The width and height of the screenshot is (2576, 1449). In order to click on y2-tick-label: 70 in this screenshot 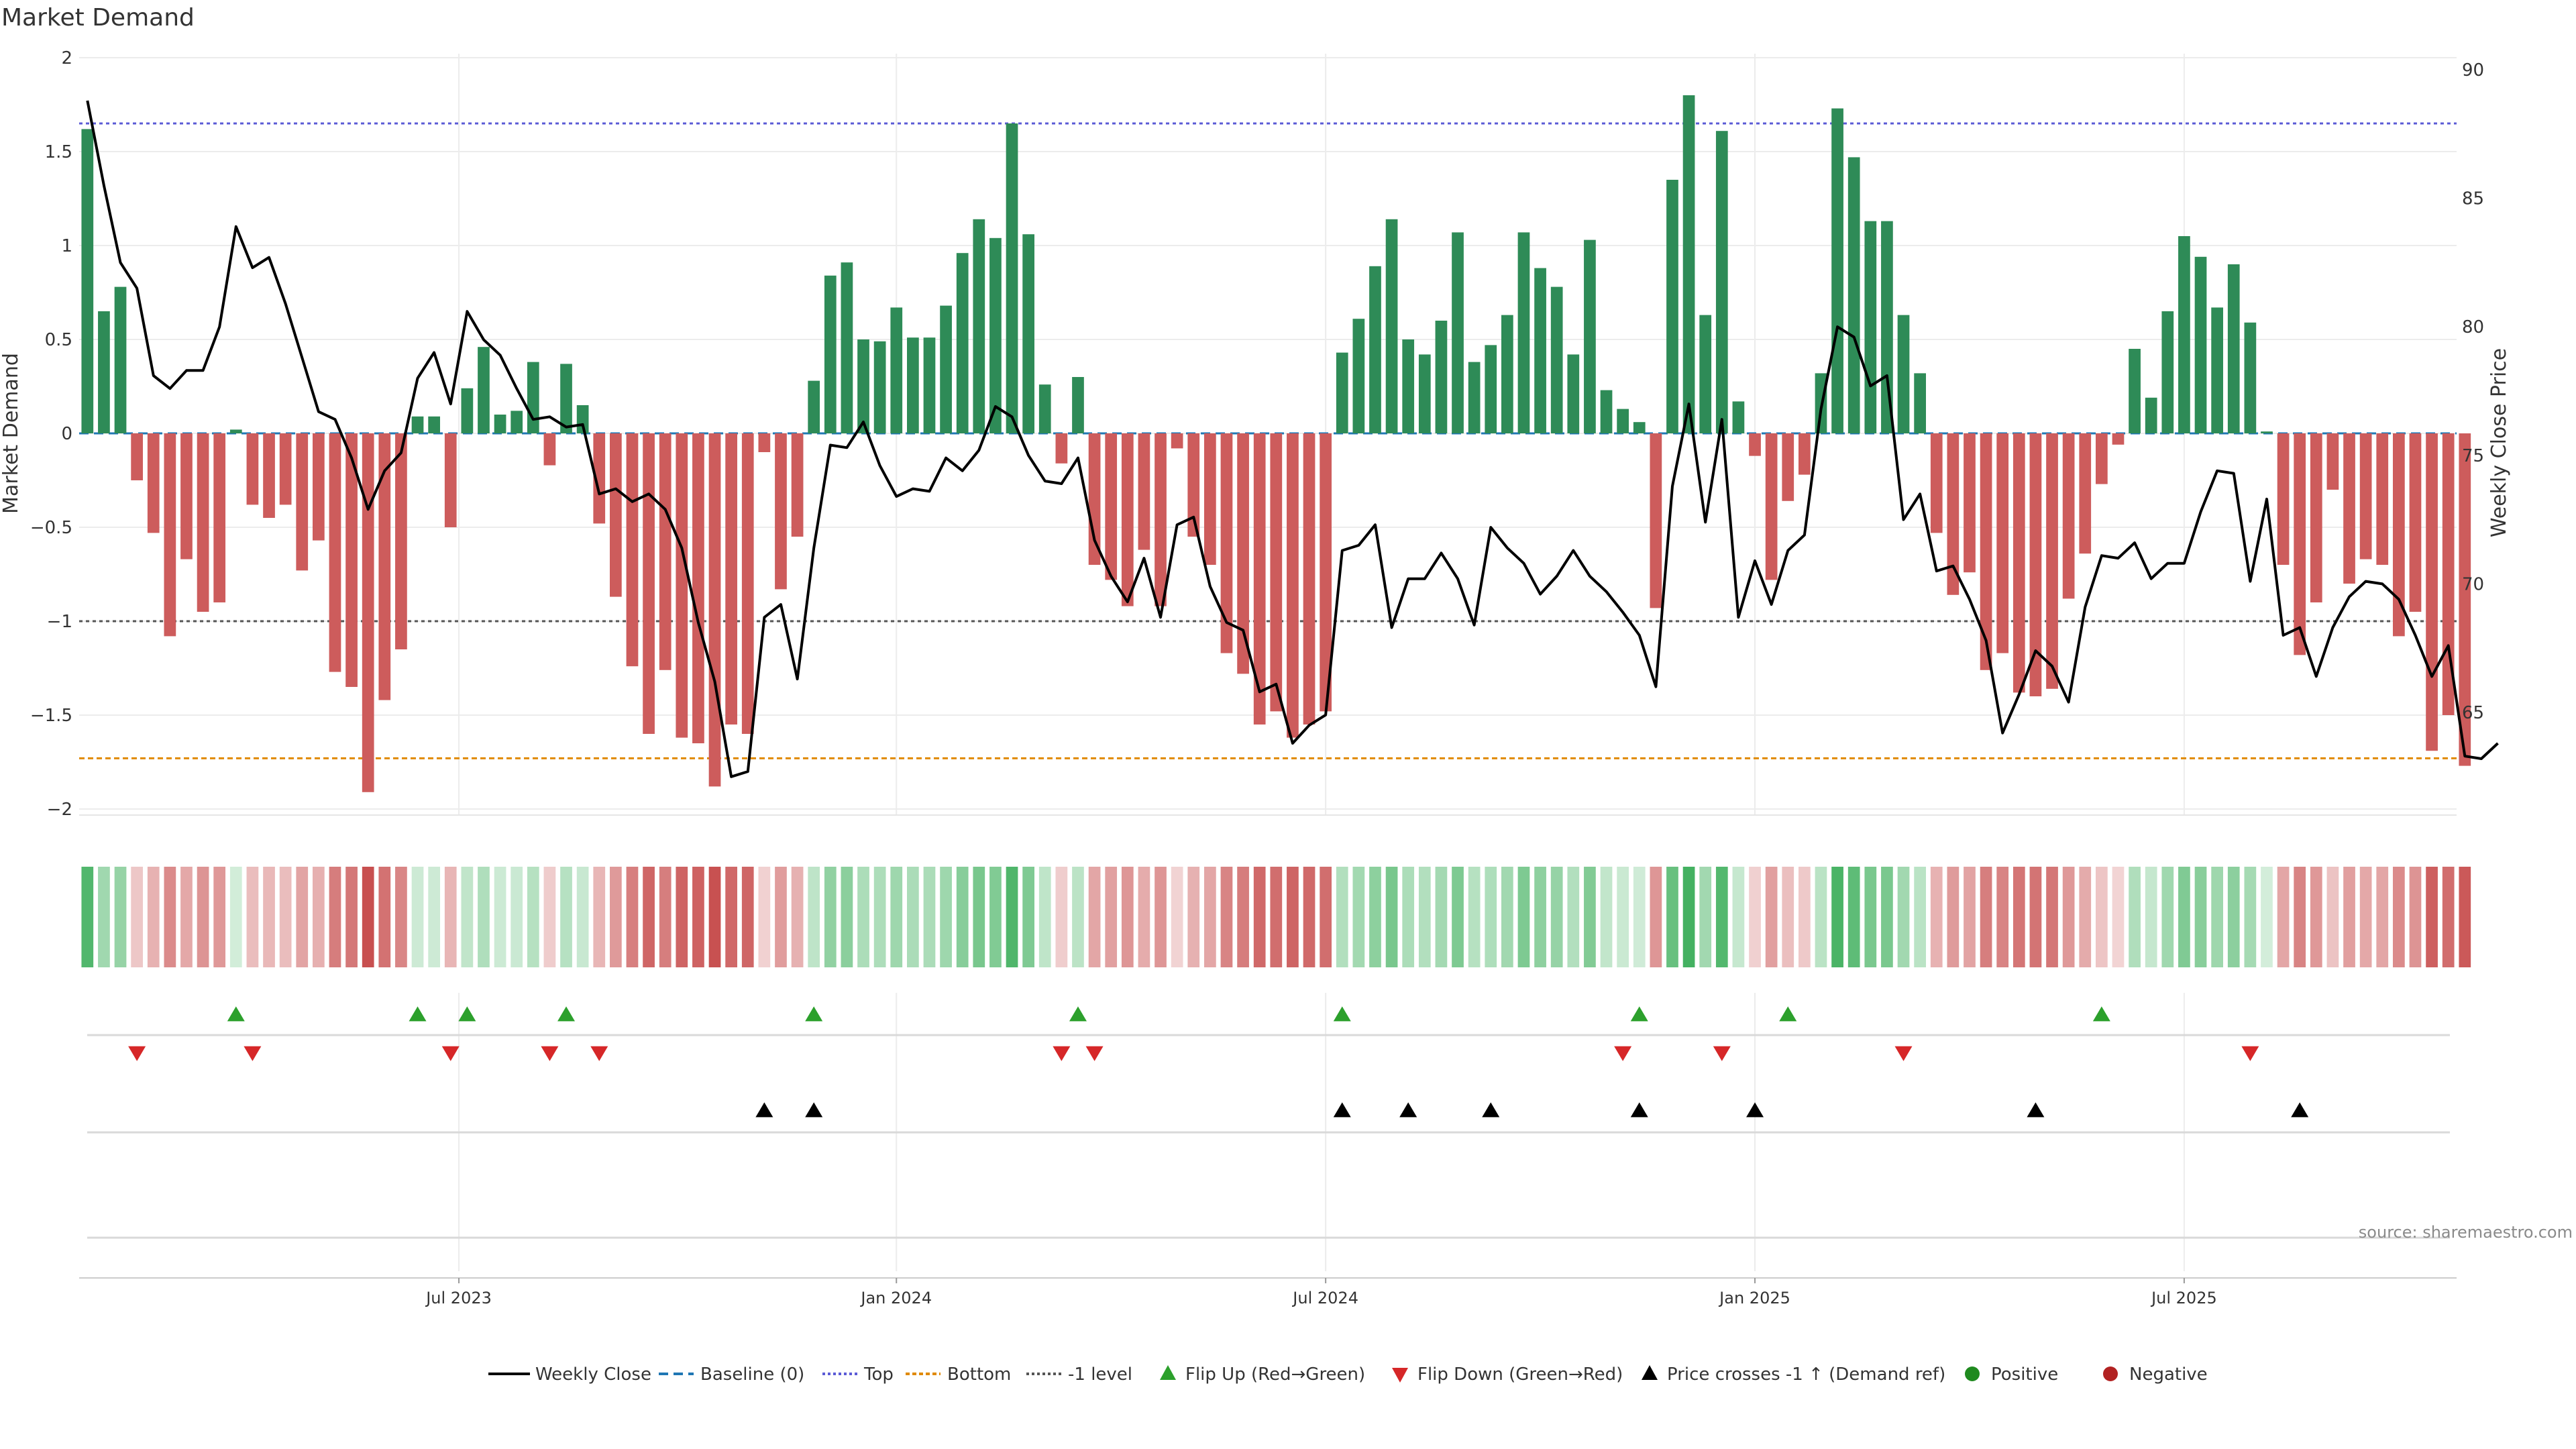, I will do `click(2473, 584)`.